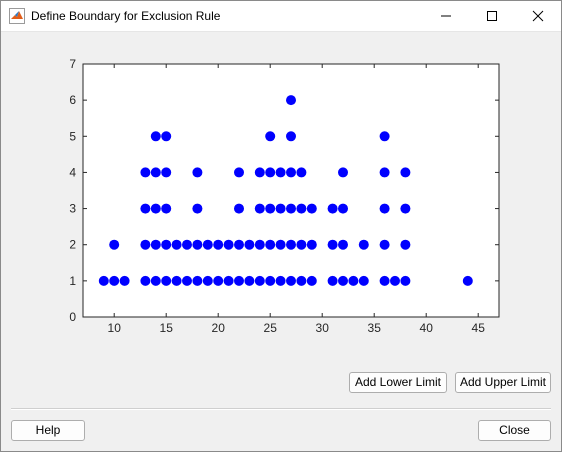 The width and height of the screenshot is (562, 452). Describe the element at coordinates (72, 245) in the screenshot. I see `y-tick-label: 2` at that location.